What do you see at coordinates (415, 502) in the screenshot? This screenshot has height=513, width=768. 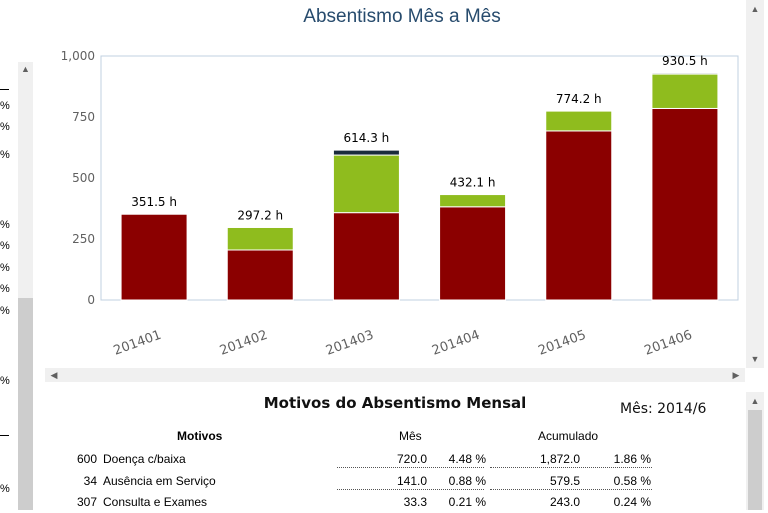 I see `month-value: 33.3` at bounding box center [415, 502].